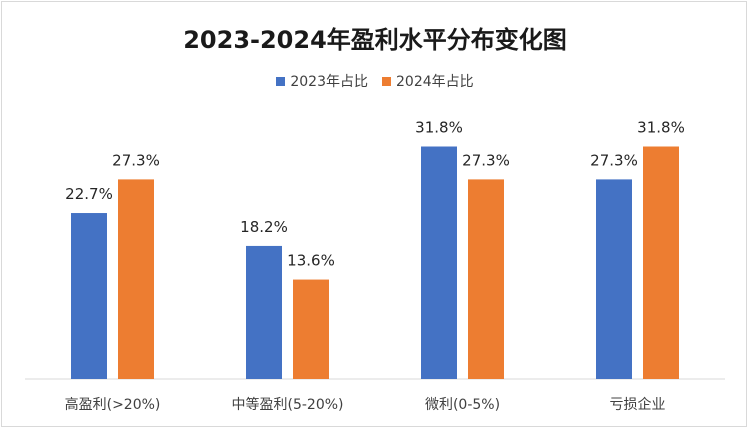  Describe the element at coordinates (386, 81) in the screenshot. I see `legend-swatch-2024` at that location.